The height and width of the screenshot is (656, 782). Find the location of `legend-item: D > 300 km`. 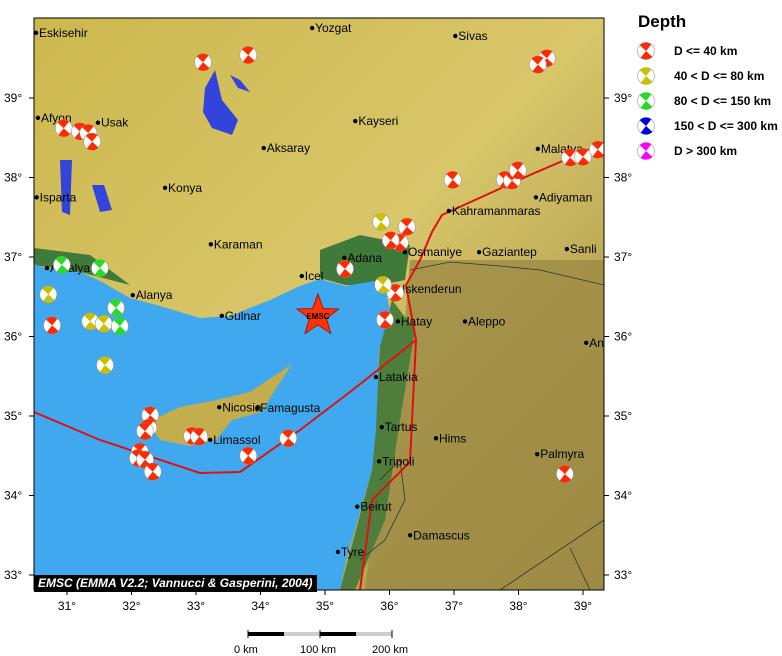

legend-item: D > 300 km is located at coordinates (709, 150).